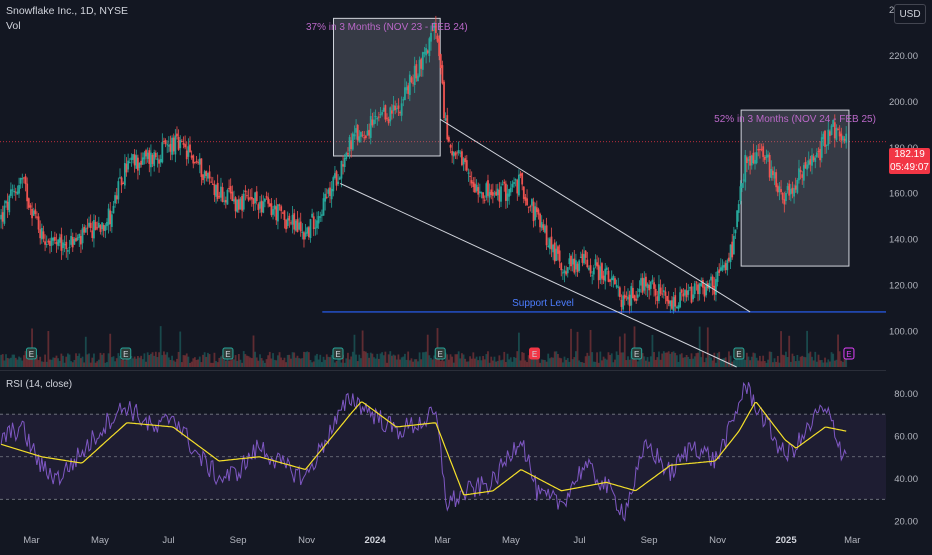 This screenshot has height=555, width=932. What do you see at coordinates (906, 436) in the screenshot?
I see `rsi-axis-label: 60.00` at bounding box center [906, 436].